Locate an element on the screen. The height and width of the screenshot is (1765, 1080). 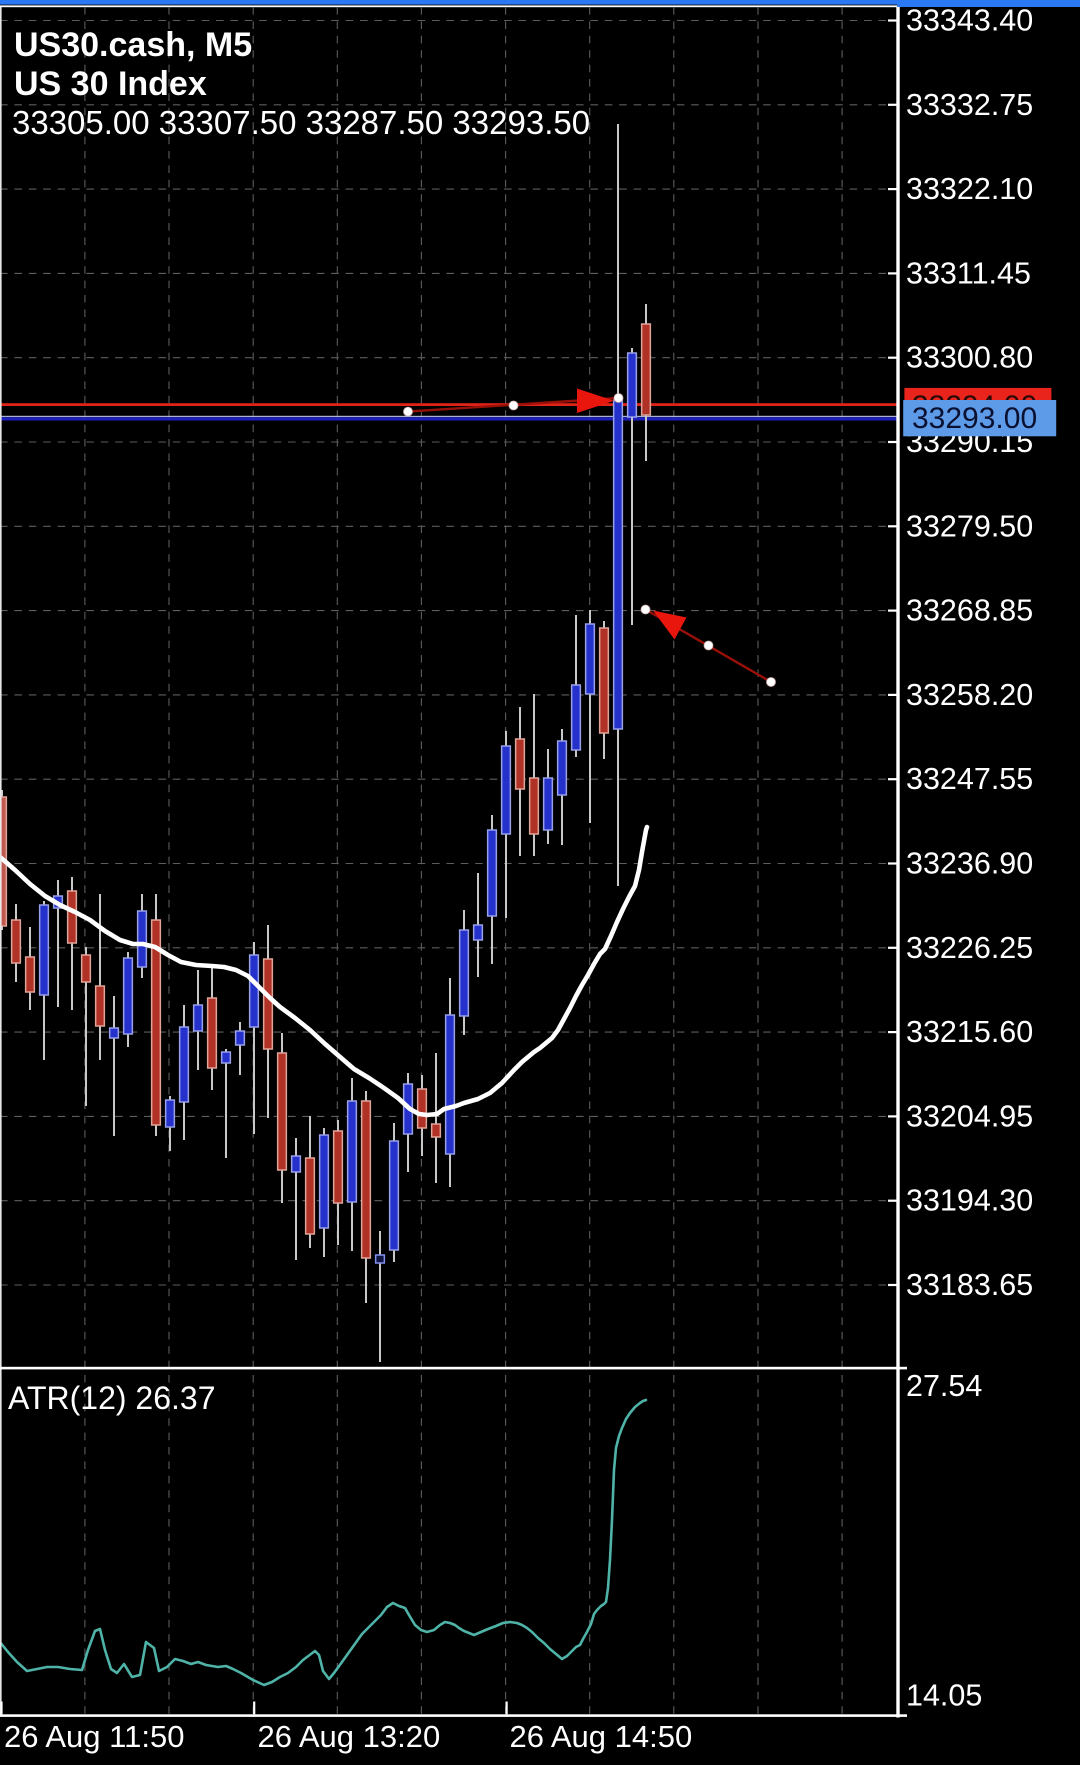
svg-text: US 30 Index is located at coordinates (110, 84).